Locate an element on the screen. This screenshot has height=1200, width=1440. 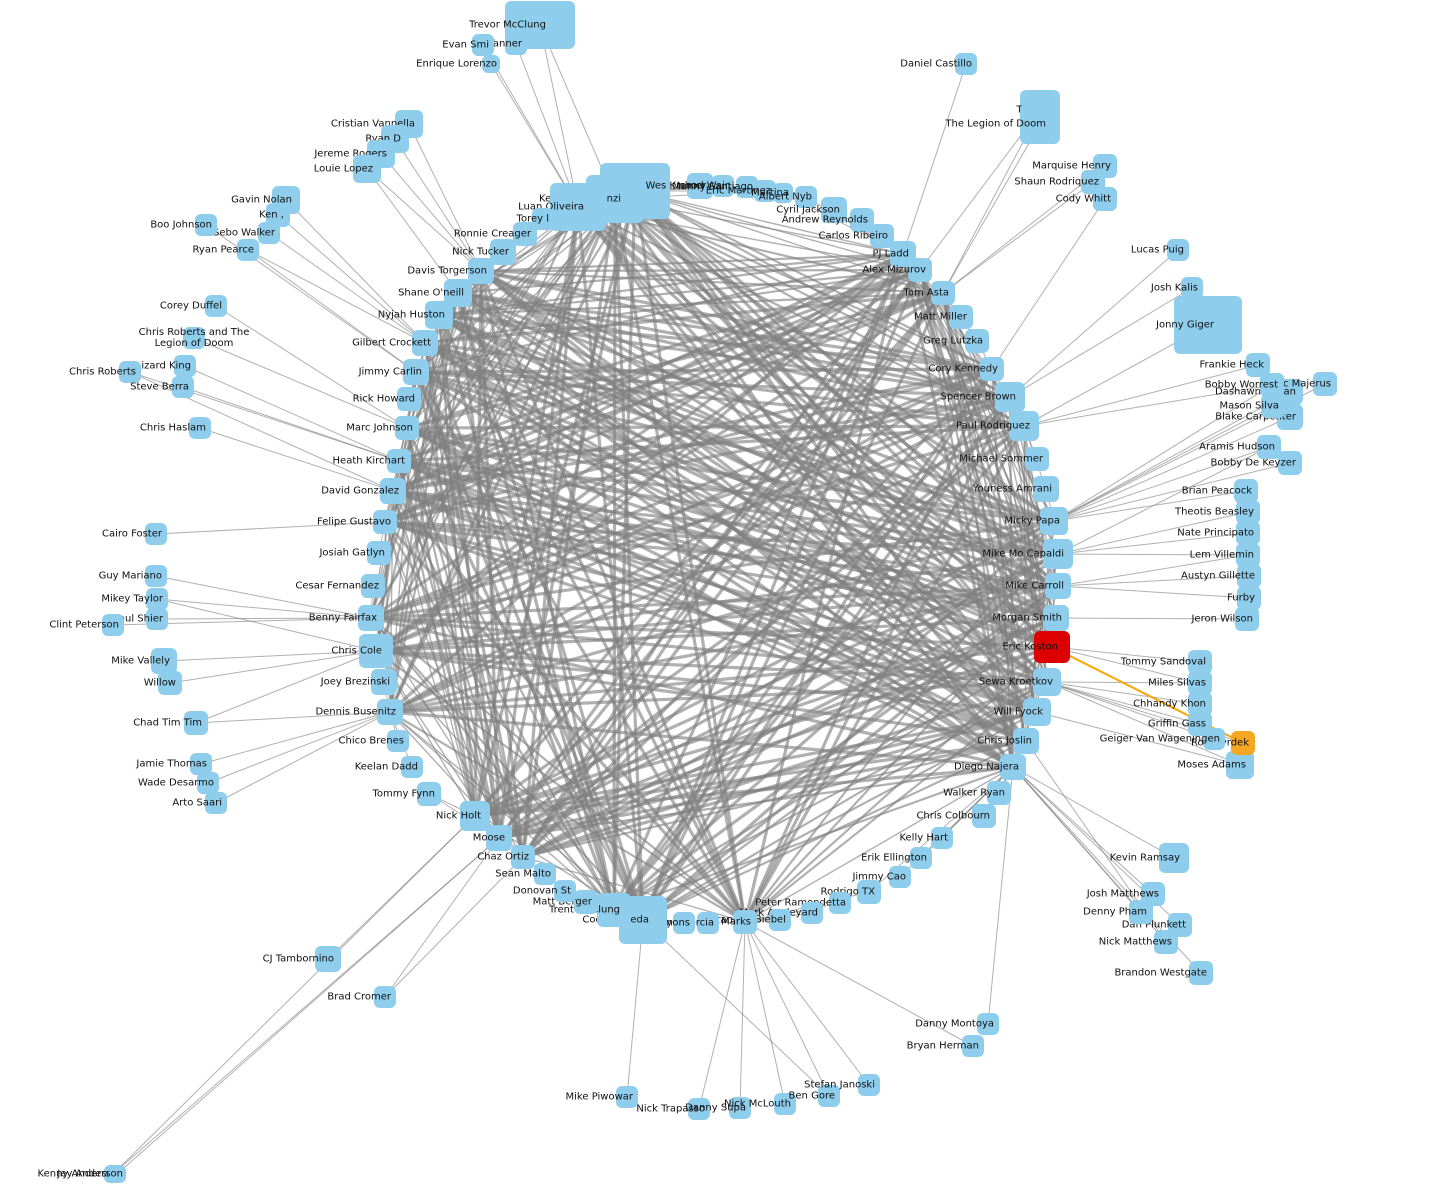
graph-node-davis_torgerson is located at coordinates (481, 271).